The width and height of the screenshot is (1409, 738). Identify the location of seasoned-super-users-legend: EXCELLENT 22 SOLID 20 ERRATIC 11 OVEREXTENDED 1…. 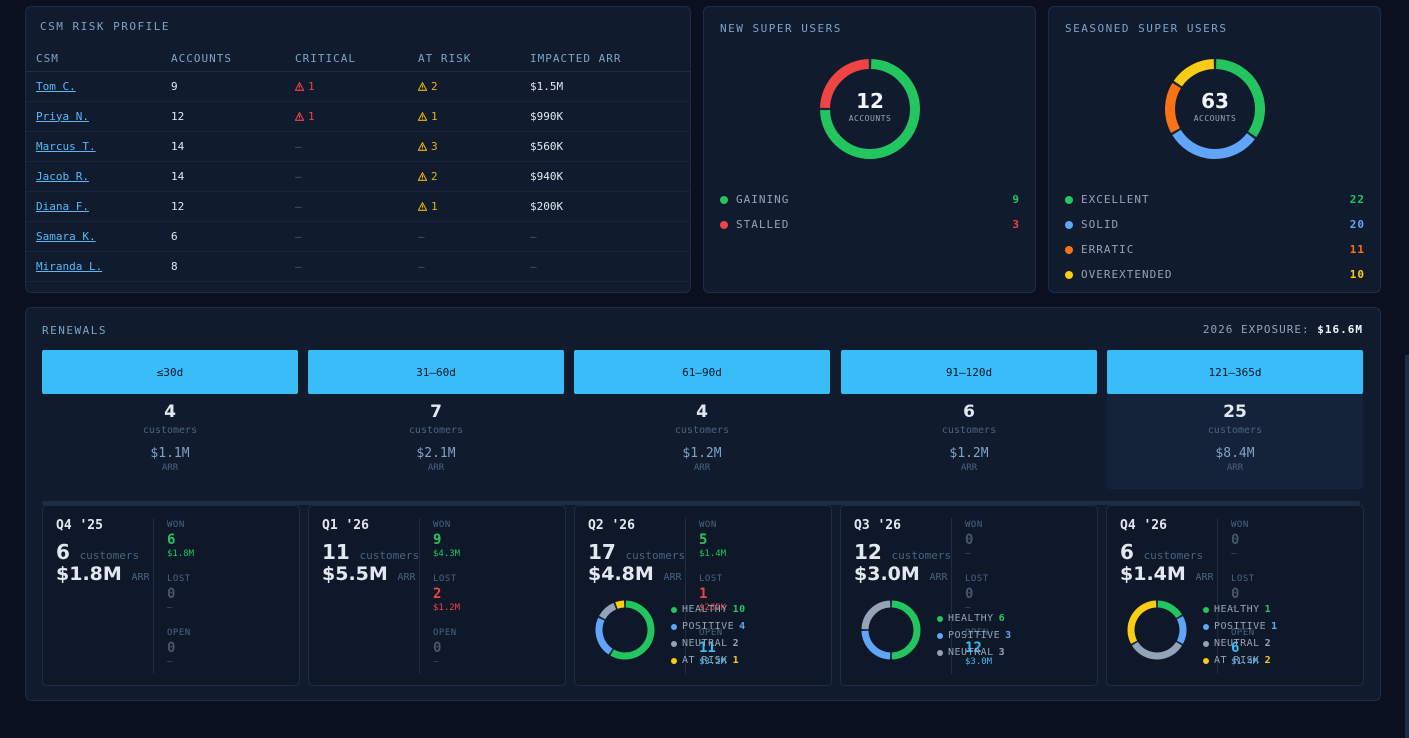
(1215, 237).